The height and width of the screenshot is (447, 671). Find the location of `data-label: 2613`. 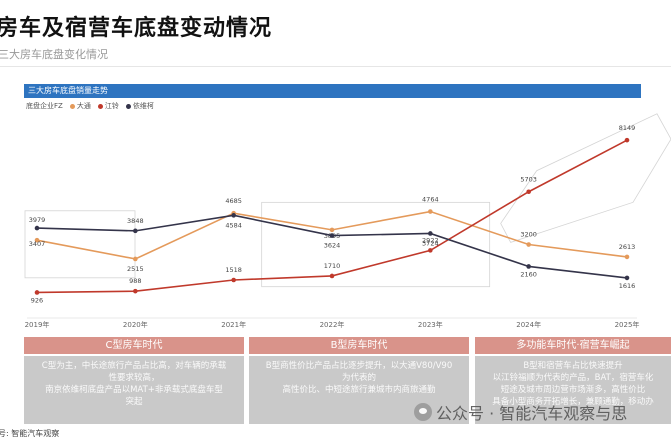

data-label: 2613 is located at coordinates (627, 247).